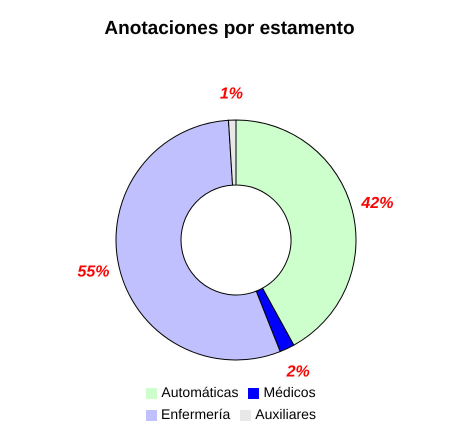 The image size is (459, 443). I want to click on data-label: 42%, so click(377, 203).